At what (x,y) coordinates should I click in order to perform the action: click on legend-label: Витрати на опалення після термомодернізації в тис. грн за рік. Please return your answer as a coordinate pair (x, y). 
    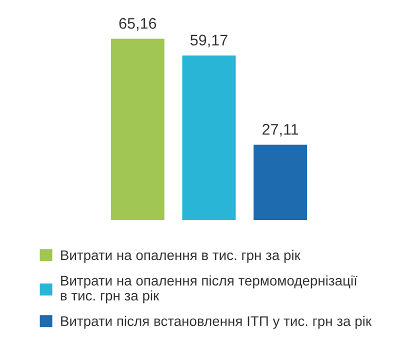
    Looking at the image, I should click on (209, 289).